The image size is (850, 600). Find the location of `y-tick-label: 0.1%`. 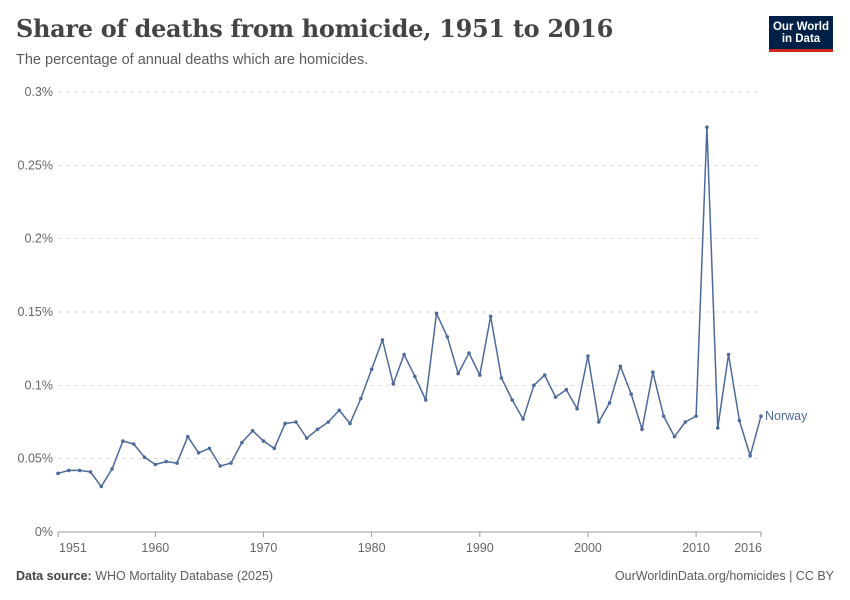

y-tick-label: 0.1% is located at coordinates (39, 385).